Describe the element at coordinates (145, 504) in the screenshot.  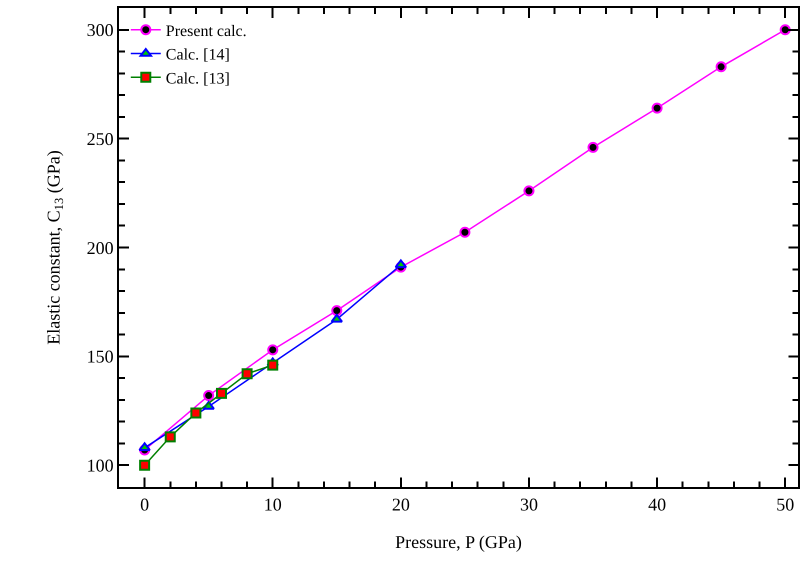
I see `x-tick-label: 0` at that location.